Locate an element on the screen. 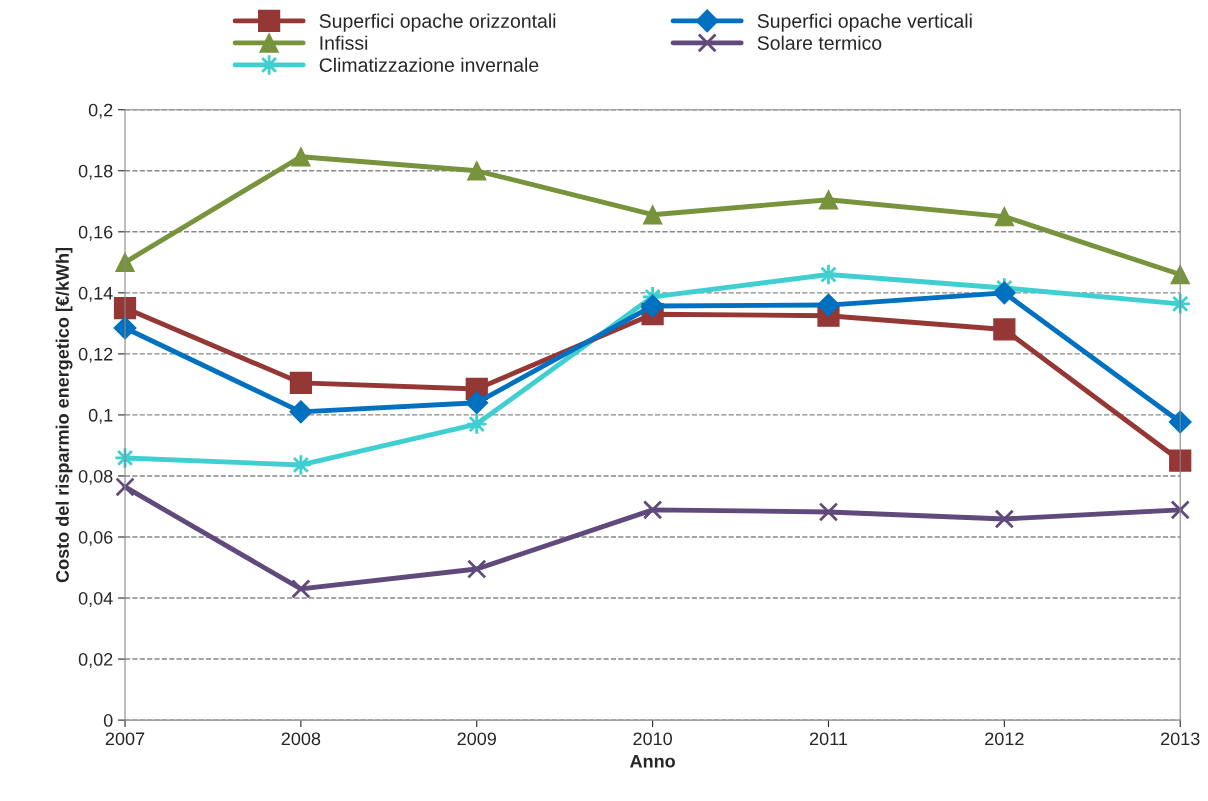 This screenshot has width=1208, height=801. x-tick-label: 2012 is located at coordinates (1004, 739).